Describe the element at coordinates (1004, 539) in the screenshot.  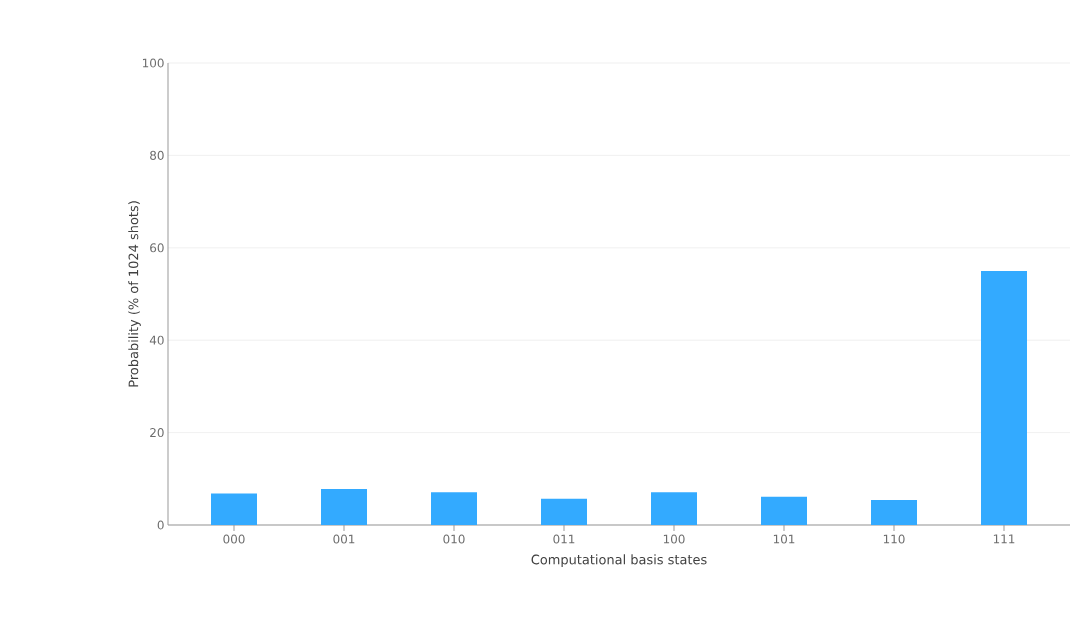
I see `x-tick-label: 111` at that location.